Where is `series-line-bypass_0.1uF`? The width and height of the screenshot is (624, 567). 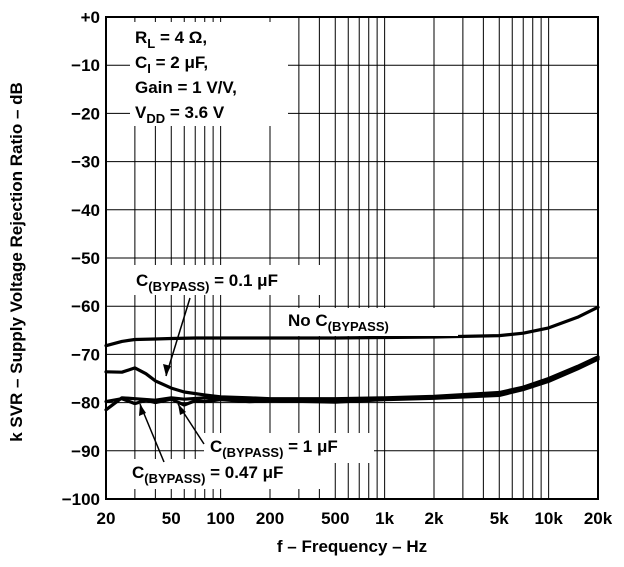
series-line-bypass_0.1uF is located at coordinates (352, 378).